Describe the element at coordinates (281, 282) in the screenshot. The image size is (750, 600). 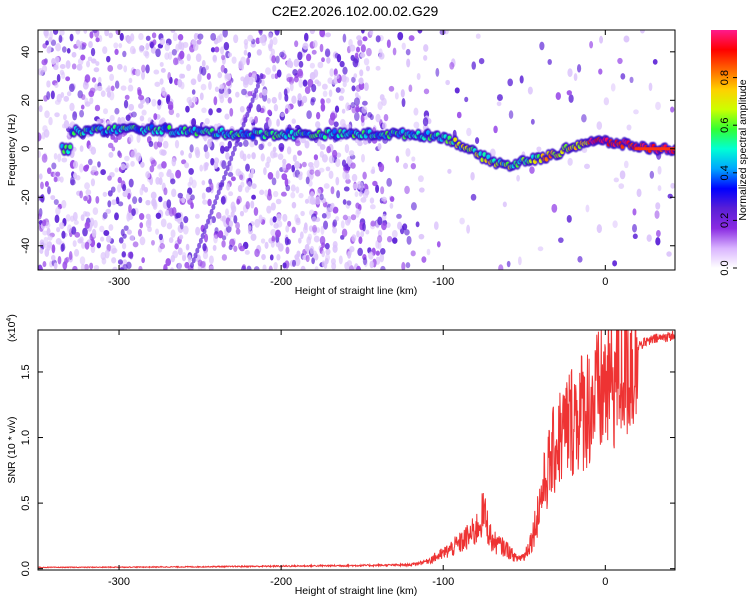
I see `spectrogram-x-tick-label: -200` at that location.